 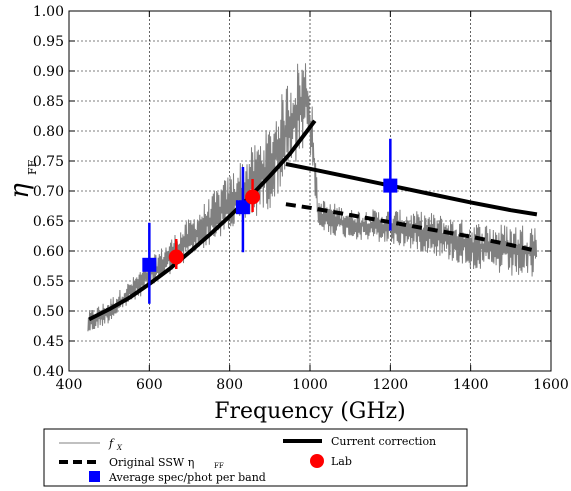 What do you see at coordinates (48, 72) in the screenshot?
I see `y-tick-label: 0.90` at bounding box center [48, 72].